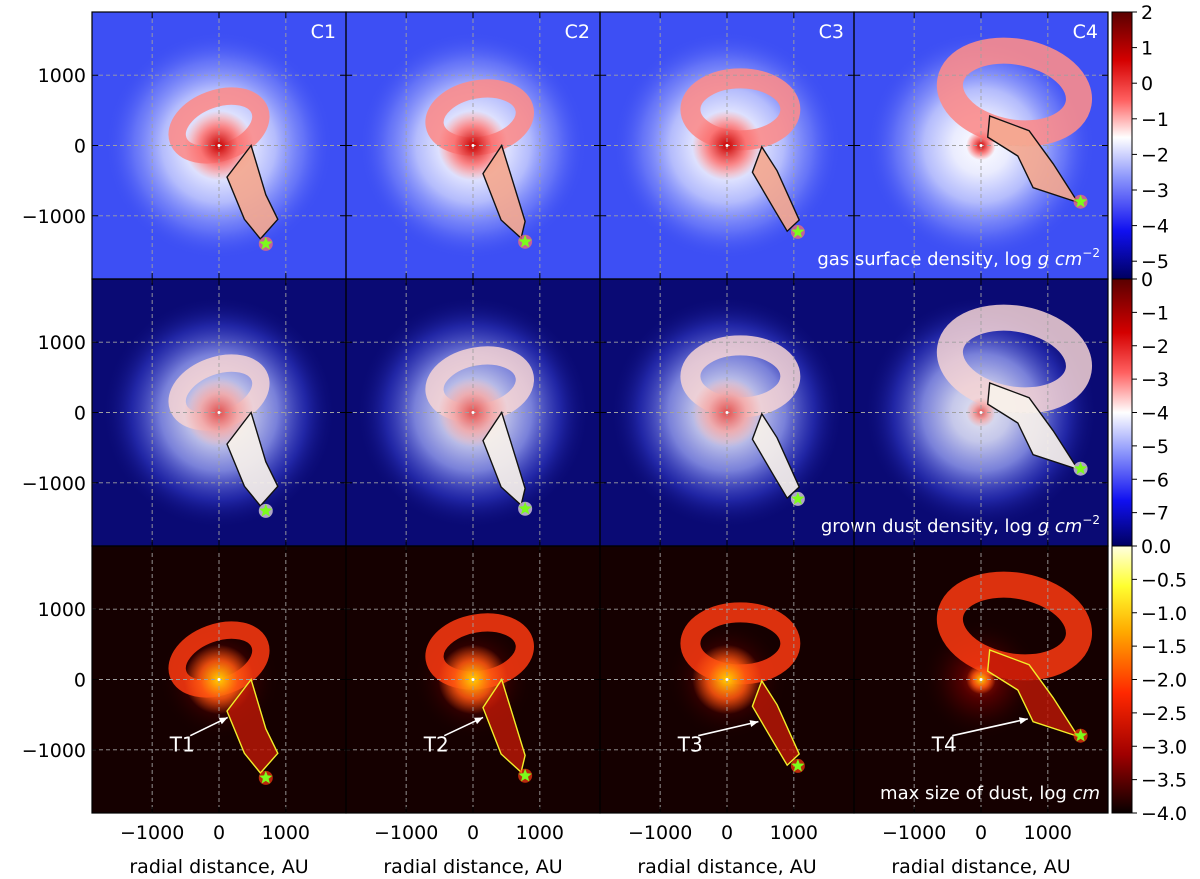  I want to click on colorbar-tick-label: 2, so click(1147, 13).